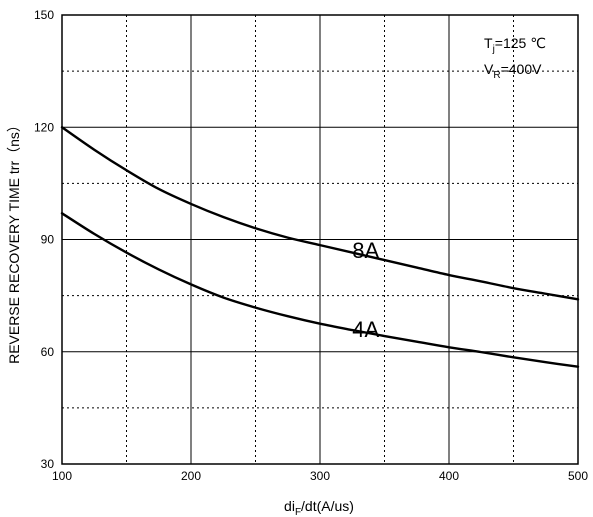 The width and height of the screenshot is (593, 517). I want to click on x-tick-label: 100, so click(62, 476).